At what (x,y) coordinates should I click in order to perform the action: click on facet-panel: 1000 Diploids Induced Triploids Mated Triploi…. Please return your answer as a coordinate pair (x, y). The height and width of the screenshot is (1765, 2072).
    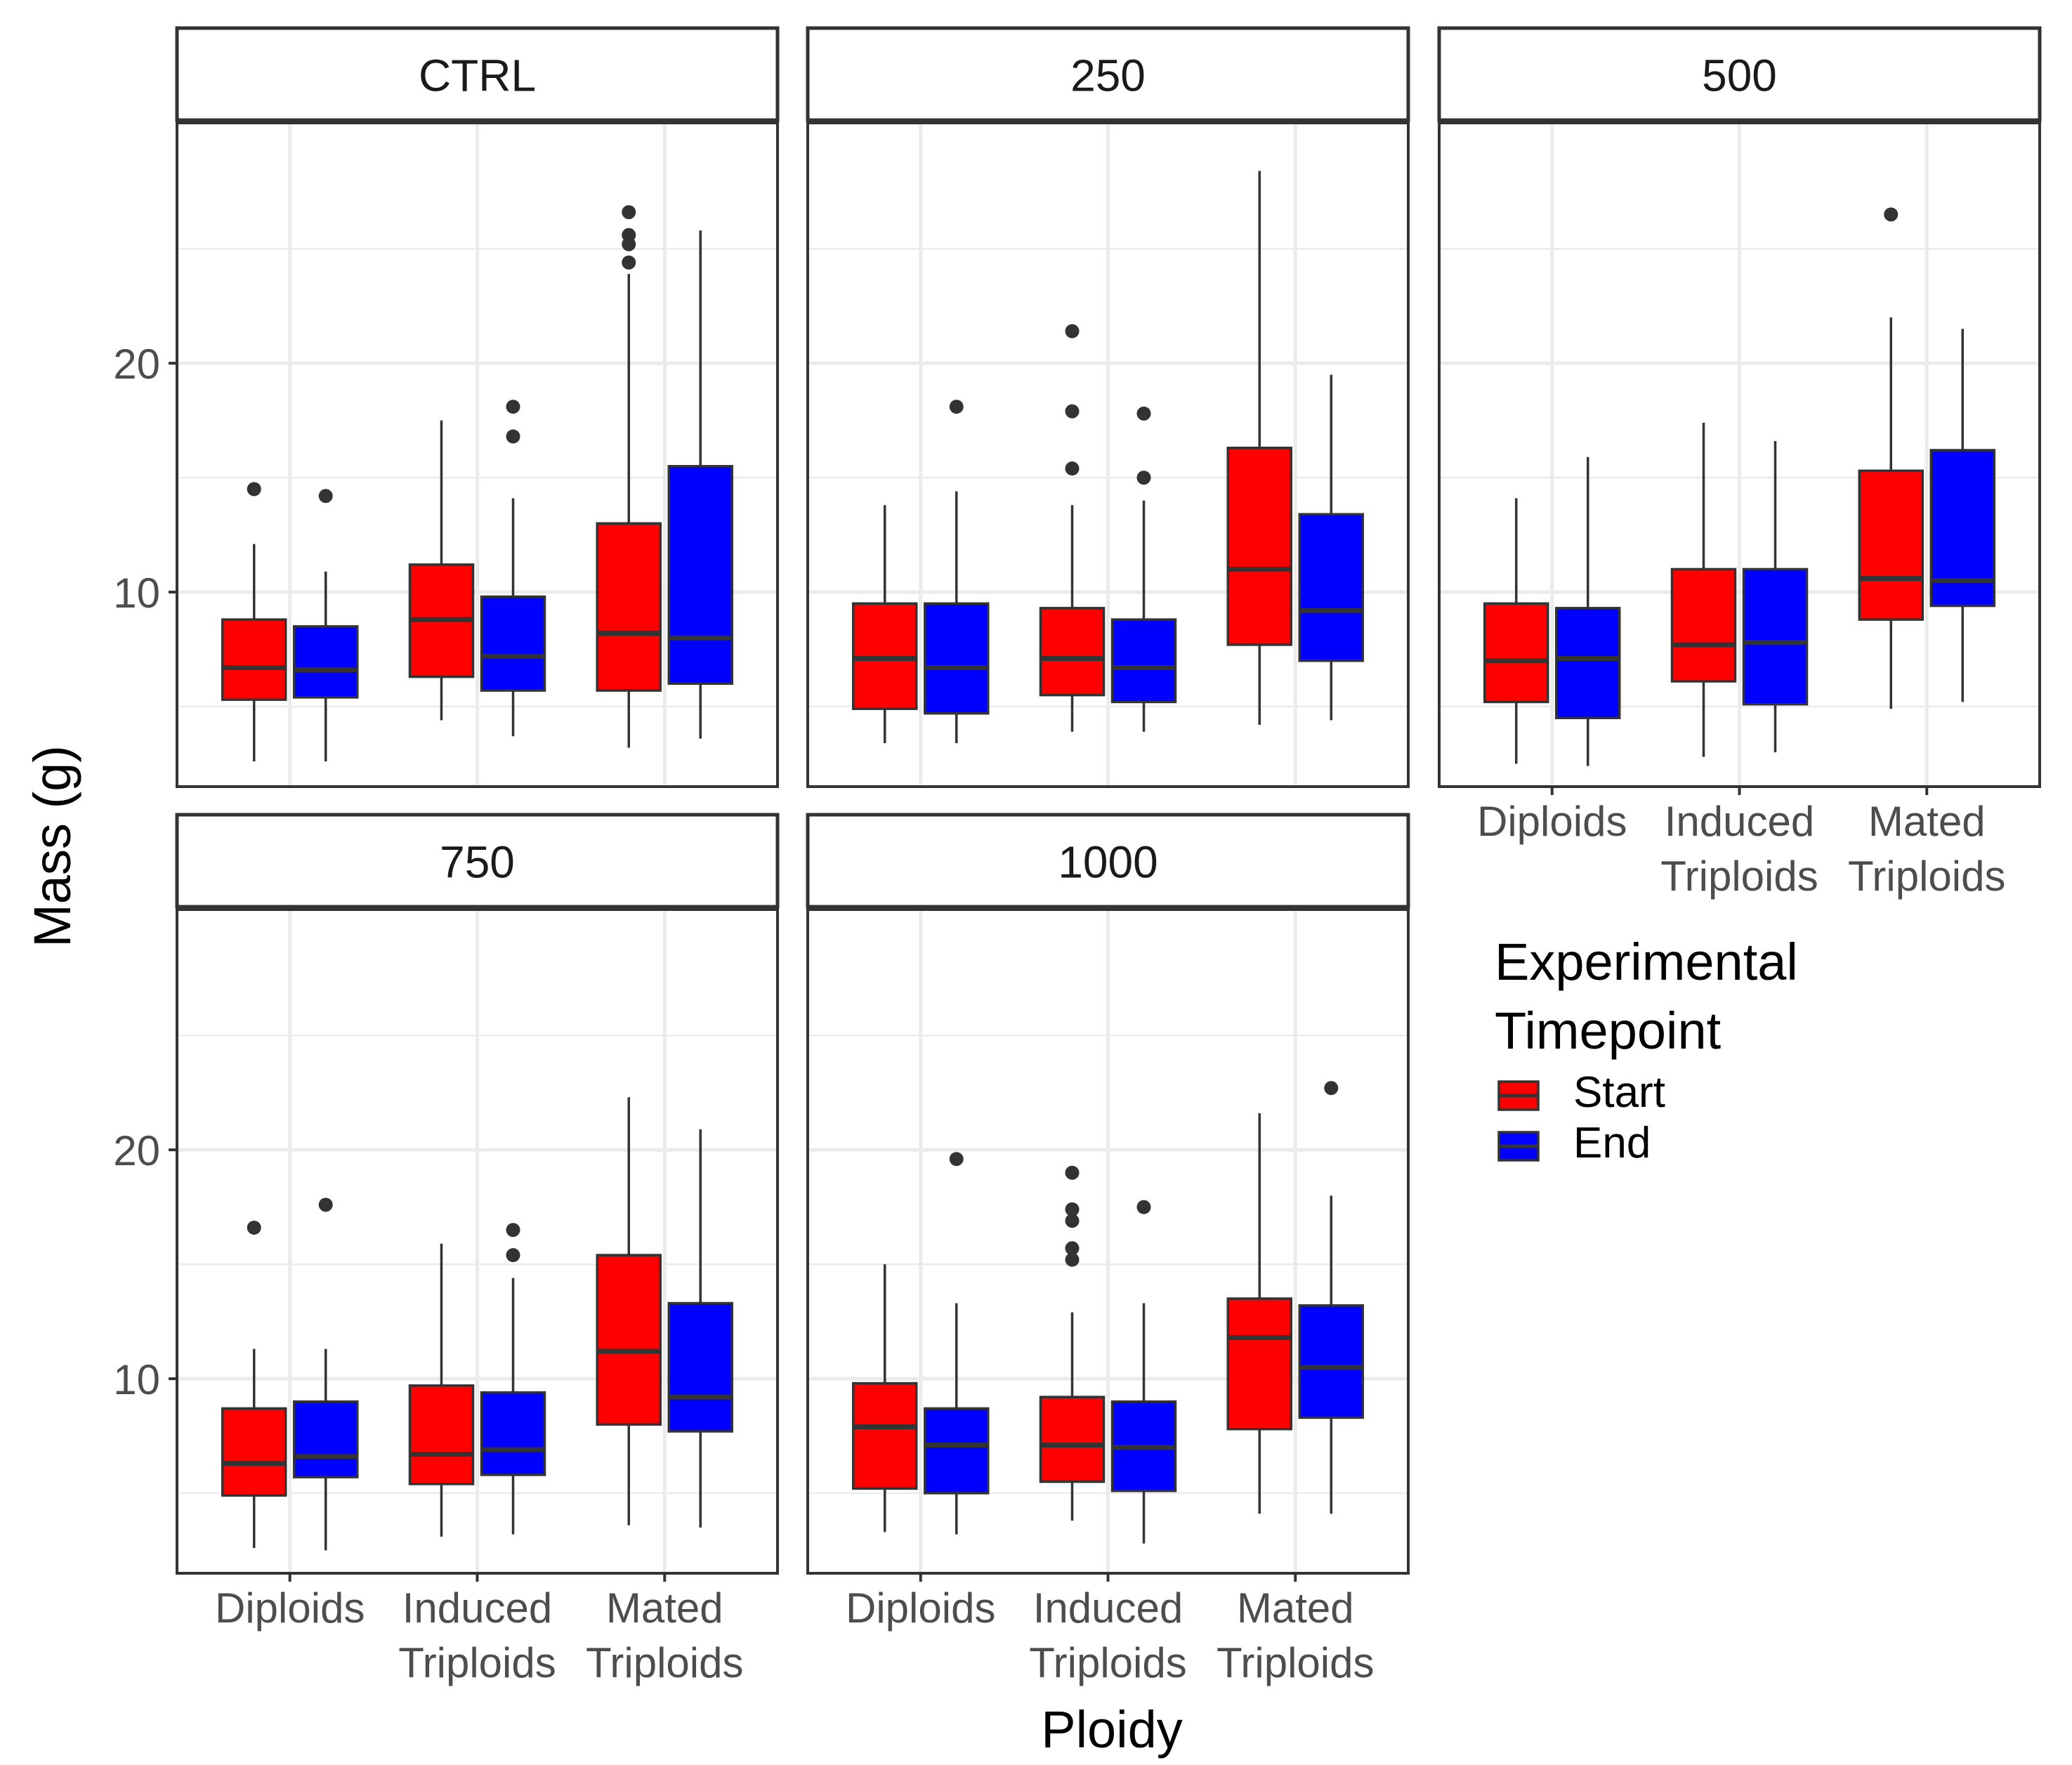
    Looking at the image, I should click on (1108, 1249).